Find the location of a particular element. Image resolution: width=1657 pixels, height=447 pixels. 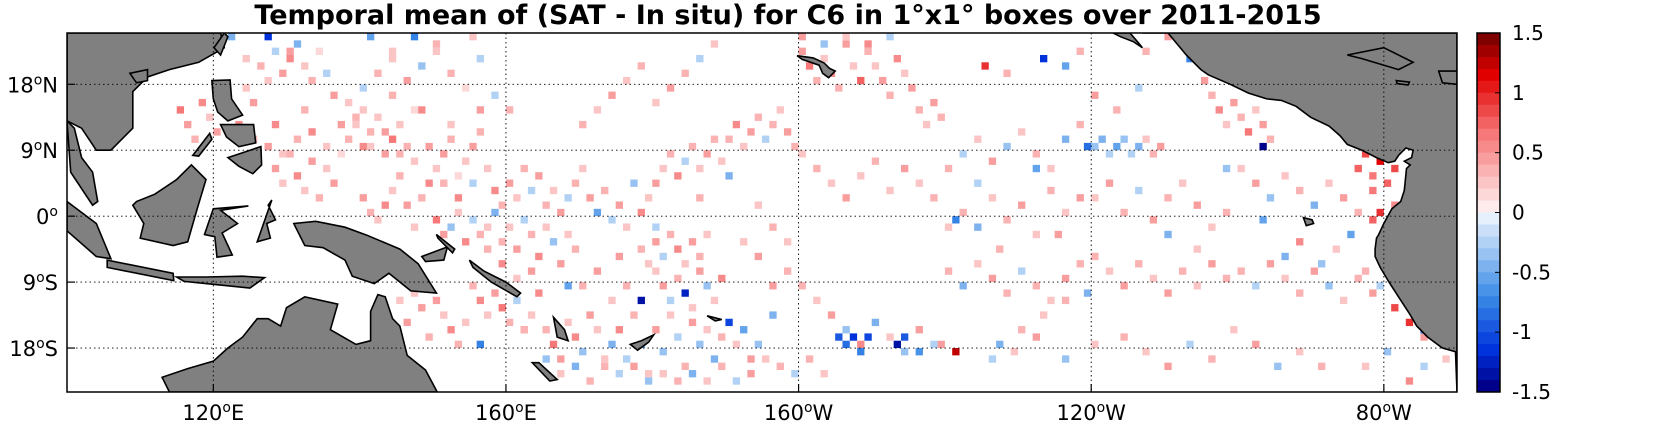

x-tick-label: 120oE is located at coordinates (213, 412).